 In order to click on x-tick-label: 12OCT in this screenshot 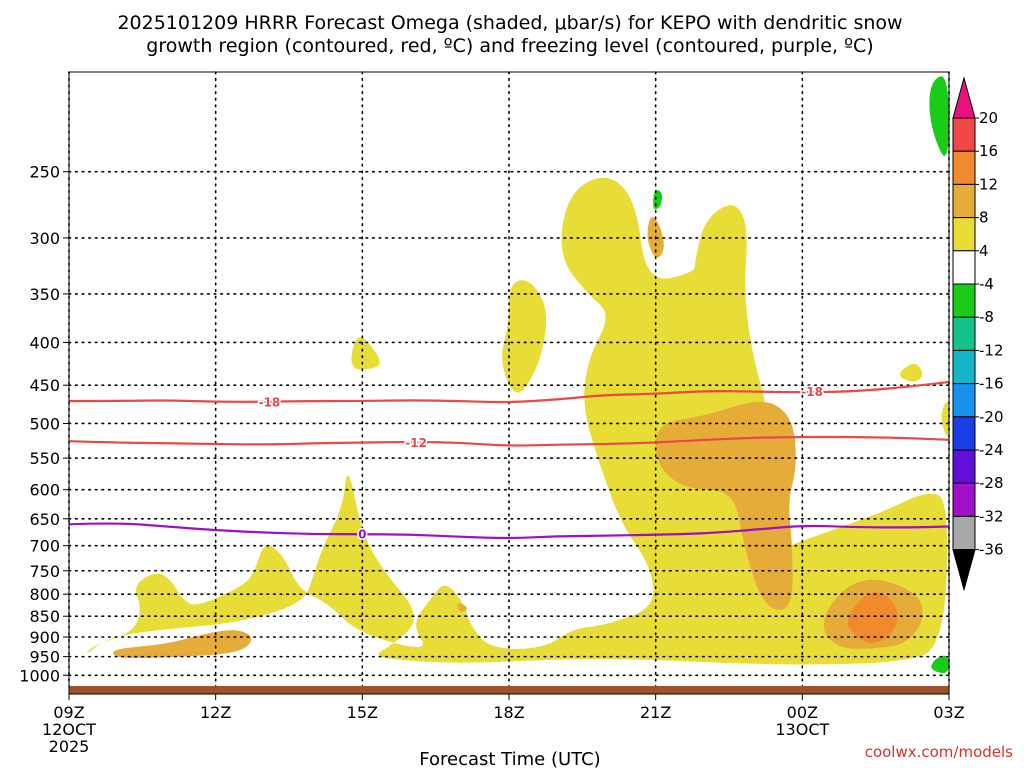, I will do `click(69, 729)`.